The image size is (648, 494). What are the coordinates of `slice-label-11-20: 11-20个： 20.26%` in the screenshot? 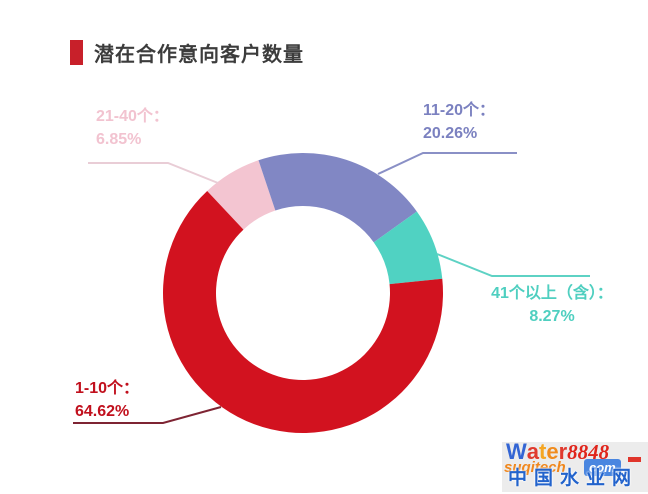 It's located at (459, 122).